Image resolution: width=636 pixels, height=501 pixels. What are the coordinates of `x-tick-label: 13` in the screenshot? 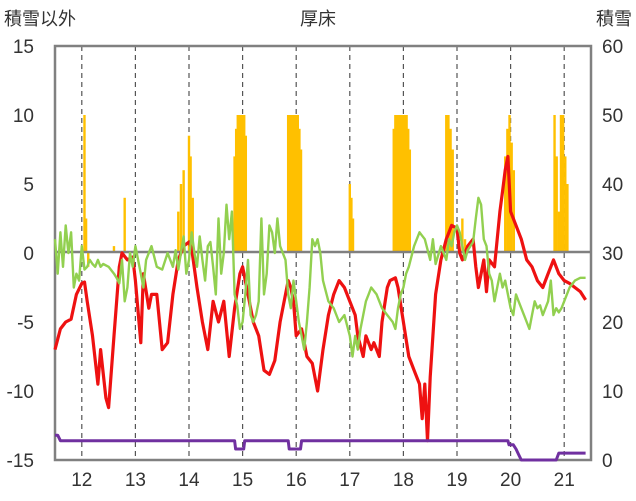 It's located at (135, 480).